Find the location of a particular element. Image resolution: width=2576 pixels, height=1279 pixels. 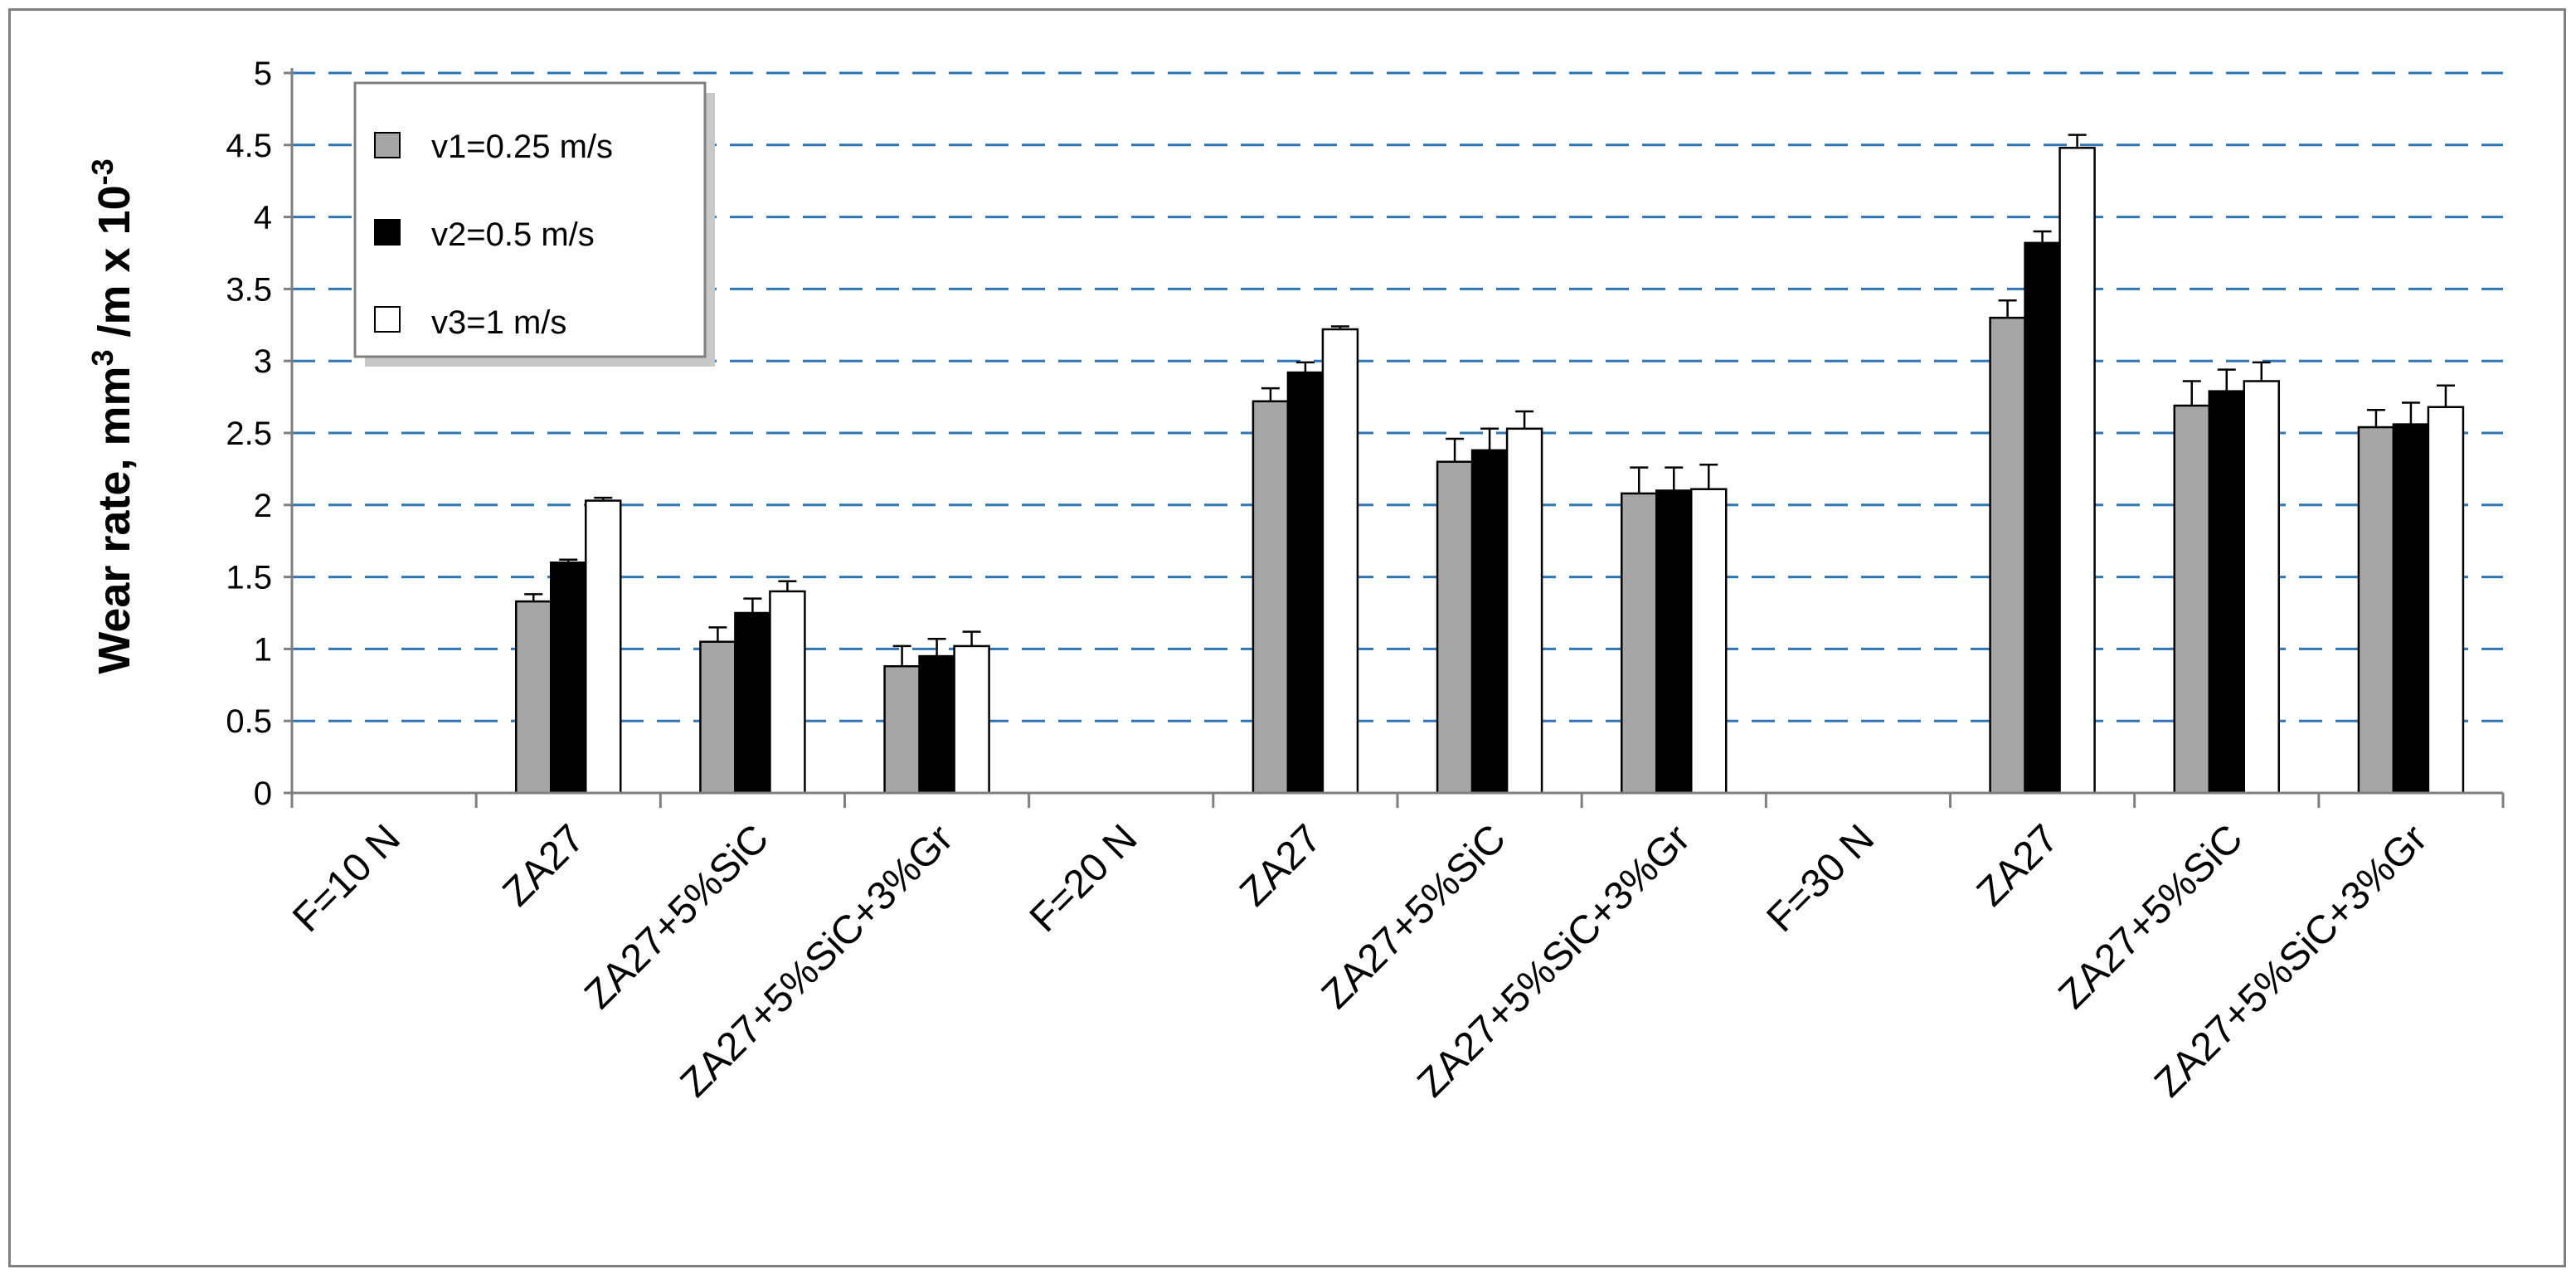

y-tick-label: 1.5 is located at coordinates (249, 578).